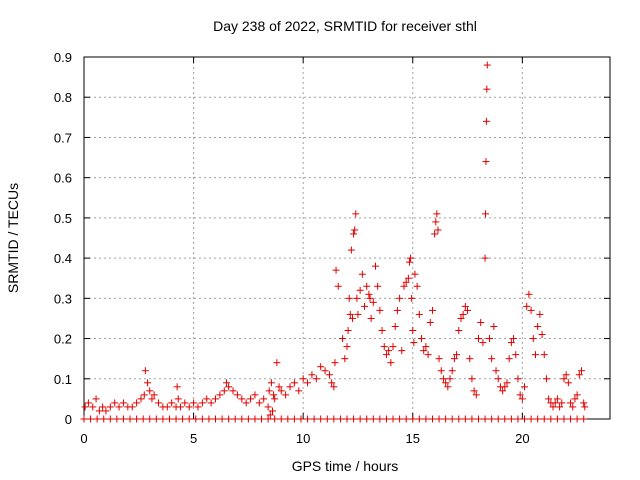 The height and width of the screenshot is (480, 640). Describe the element at coordinates (63, 57) in the screenshot. I see `y-tick-label: 0.9` at that location.